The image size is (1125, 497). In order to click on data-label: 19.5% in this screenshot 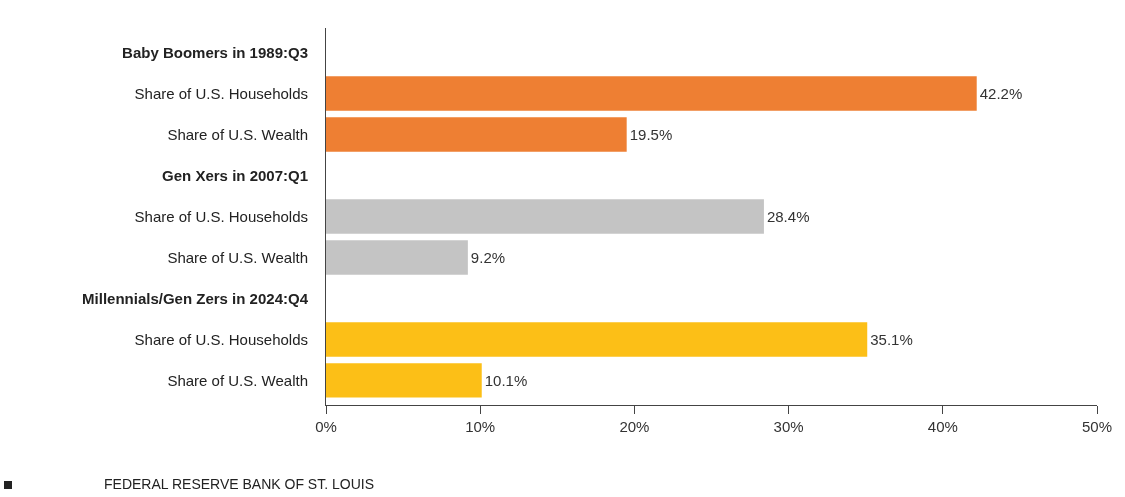, I will do `click(651, 135)`.